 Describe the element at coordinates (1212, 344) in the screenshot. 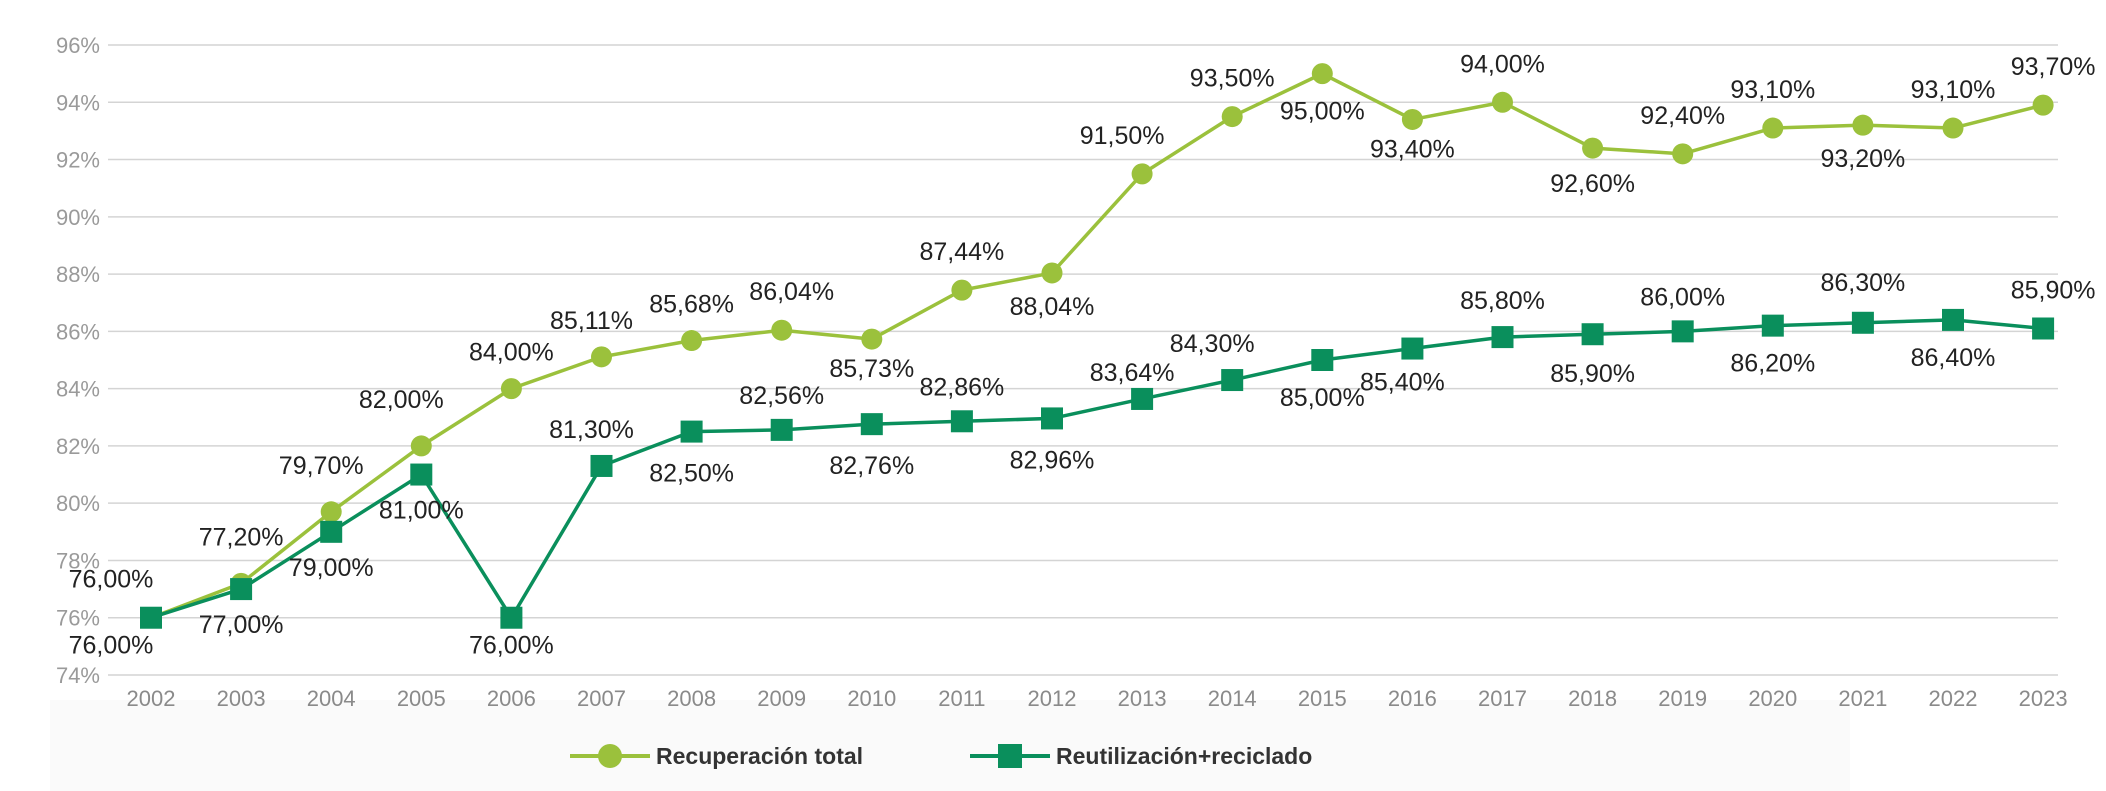

I see `data-label: 84,30%` at that location.